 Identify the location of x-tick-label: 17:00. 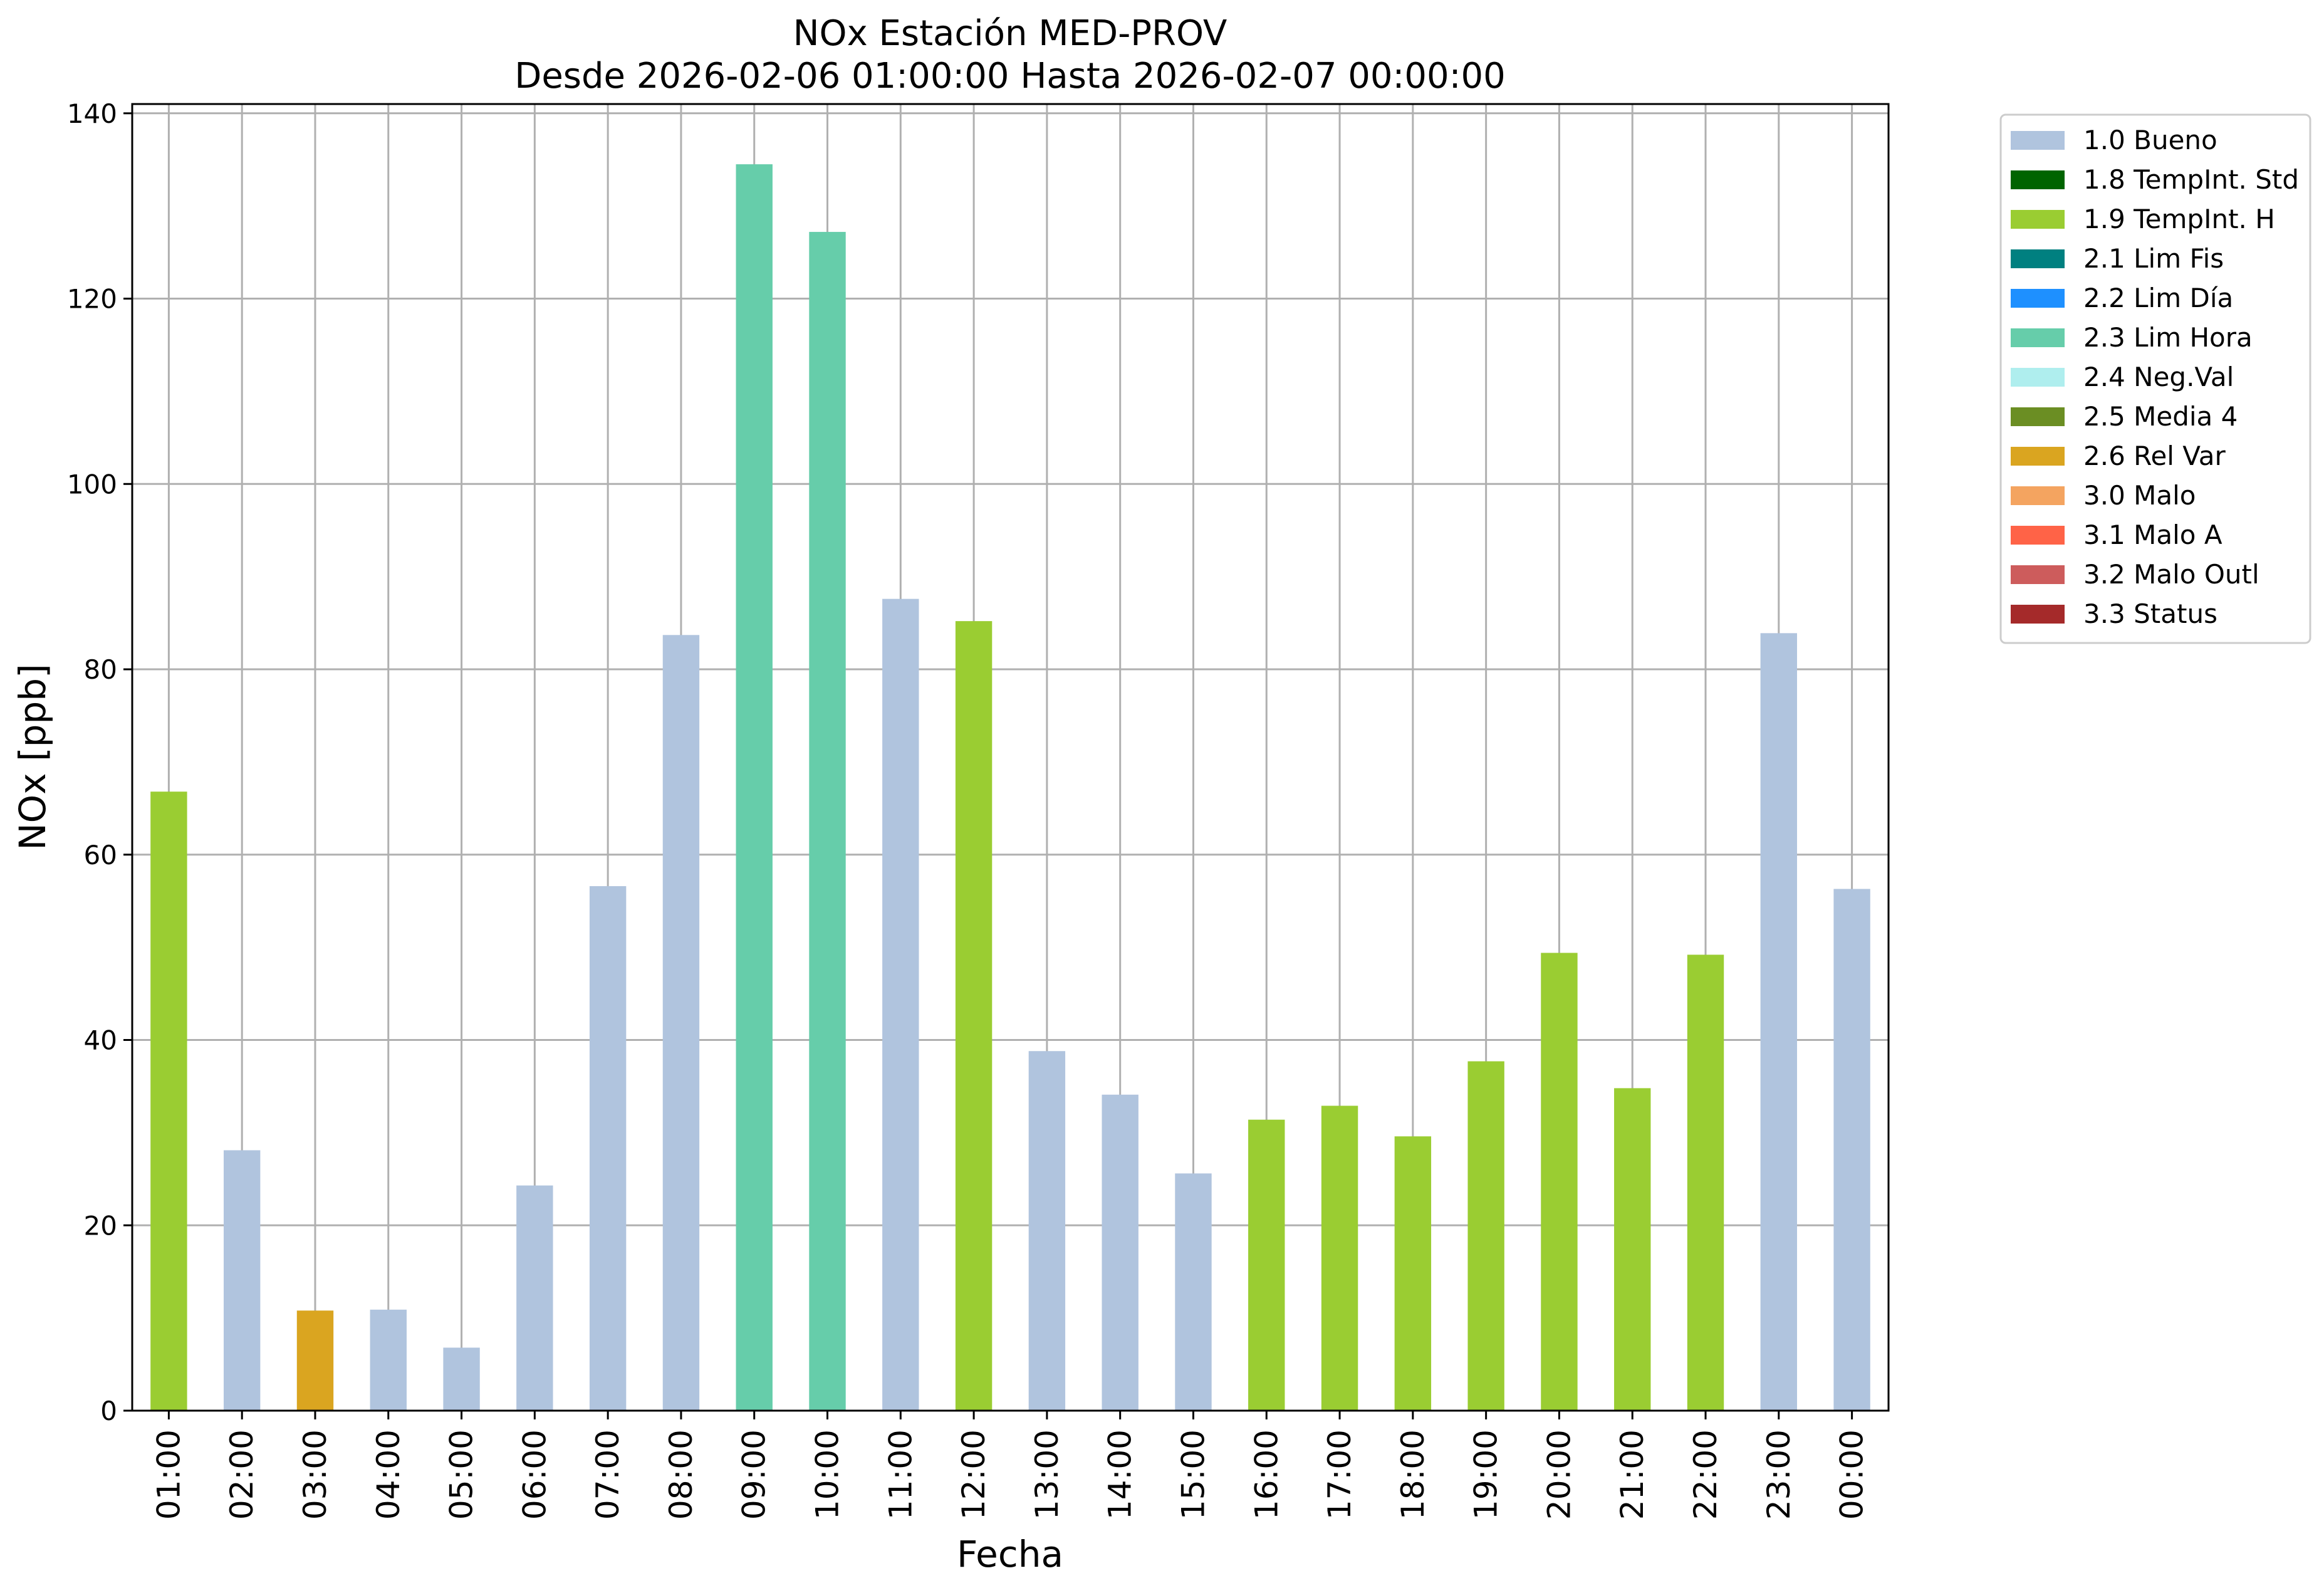
(1339, 1475).